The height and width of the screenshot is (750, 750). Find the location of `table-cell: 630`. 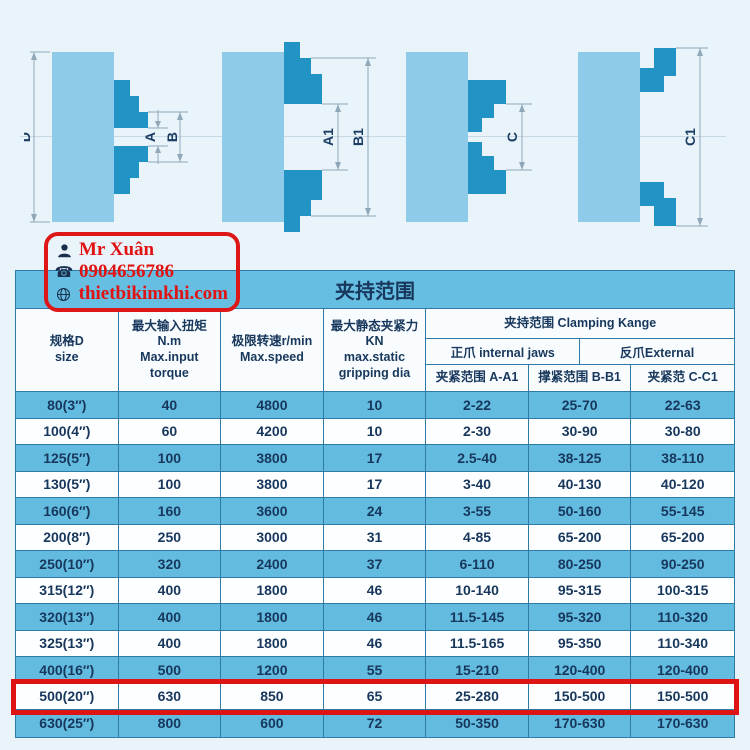

table-cell: 630 is located at coordinates (170, 696).